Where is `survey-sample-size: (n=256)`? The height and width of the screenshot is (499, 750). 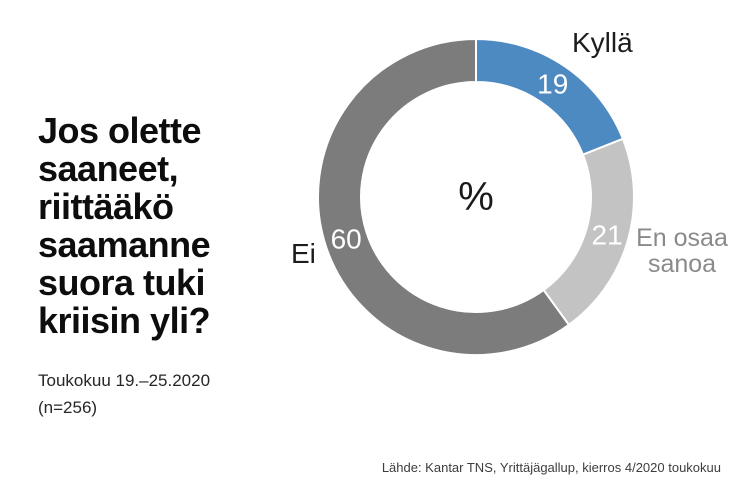 survey-sample-size: (n=256) is located at coordinates (68, 407).